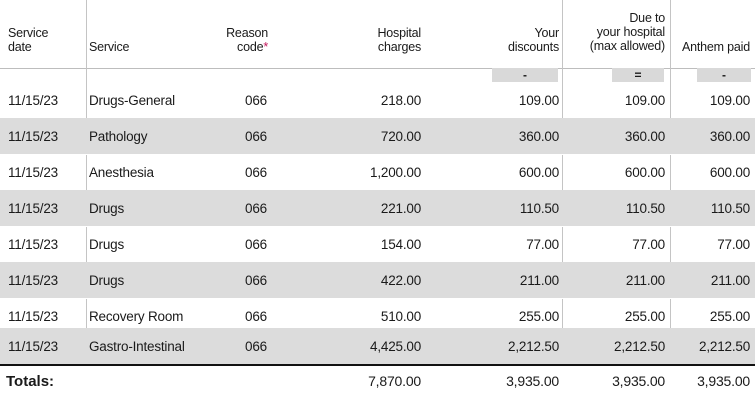  I want to click on header-your-discounts: Your discounts, so click(514, 40).